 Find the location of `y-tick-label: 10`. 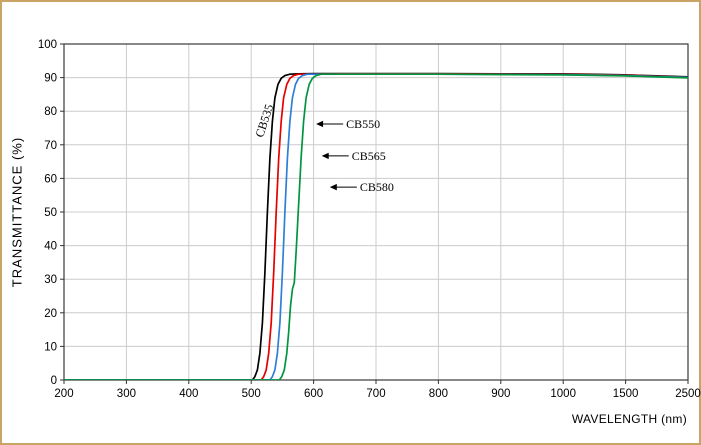

y-tick-label: 10 is located at coordinates (50, 347).